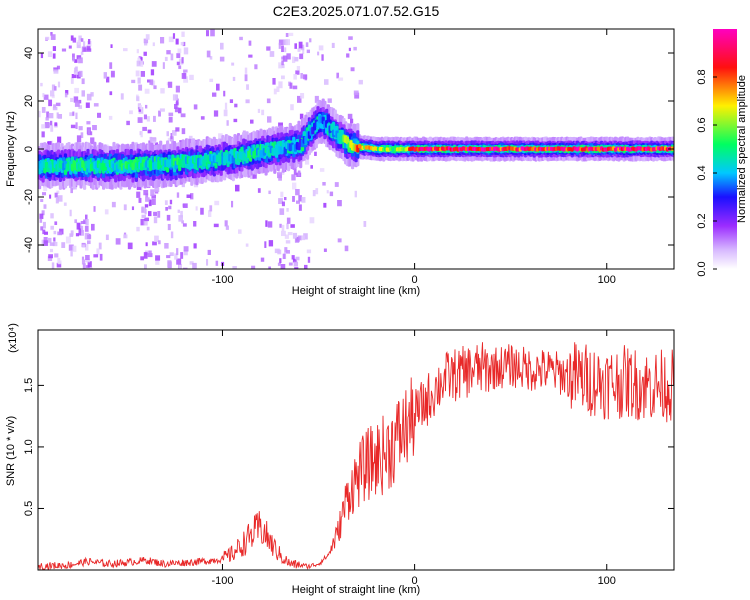  Describe the element at coordinates (29, 197) in the screenshot. I see `y-tick-label: -20` at that location.